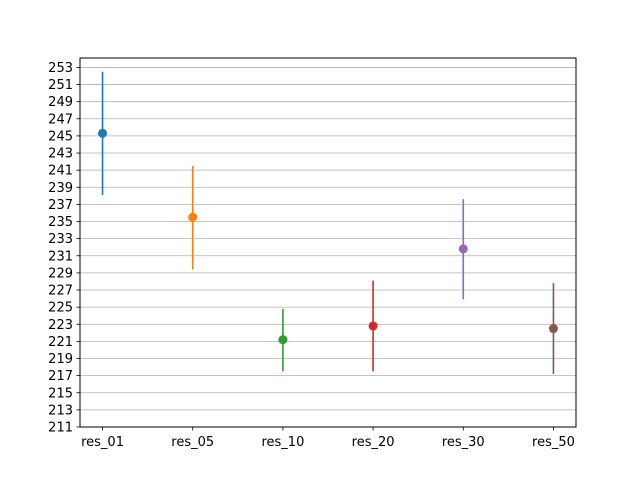 This screenshot has width=640, height=480. What do you see at coordinates (60, 205) in the screenshot?
I see `y-tick-label: 237` at bounding box center [60, 205].